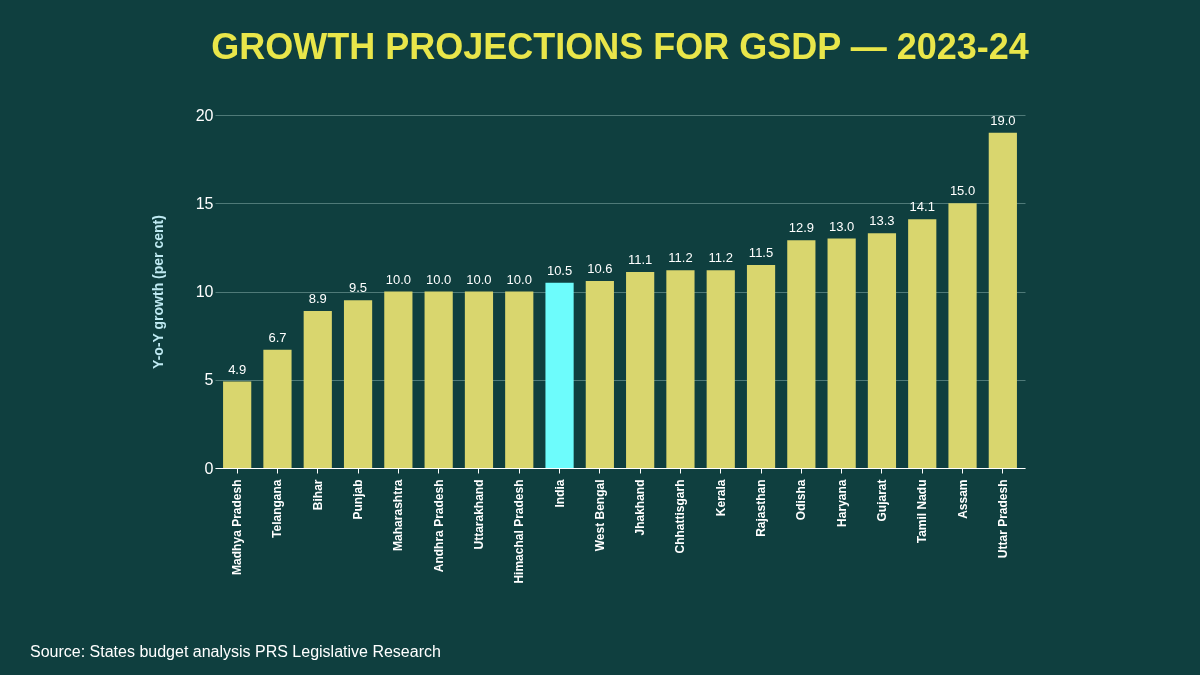  I want to click on data-label: 9.5, so click(358, 288).